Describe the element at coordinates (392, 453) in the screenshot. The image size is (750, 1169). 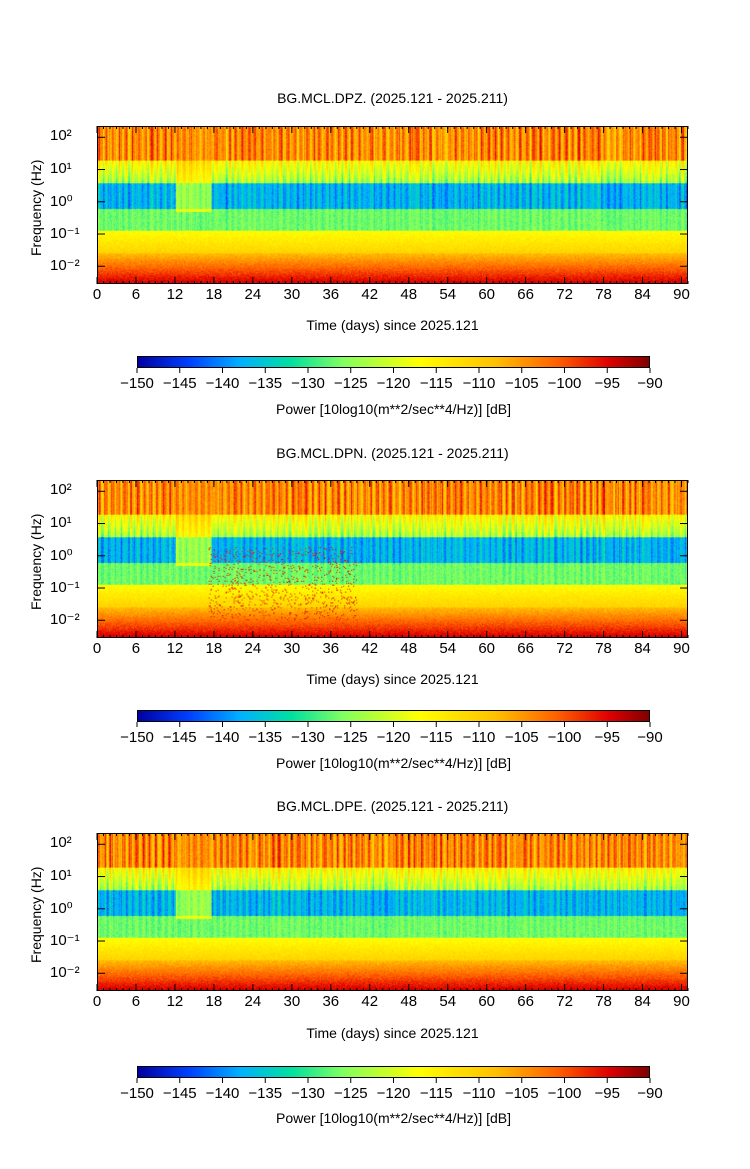
I see `chart-title: BG.MCL.DPN. (2025.121 - 2025.211)` at that location.